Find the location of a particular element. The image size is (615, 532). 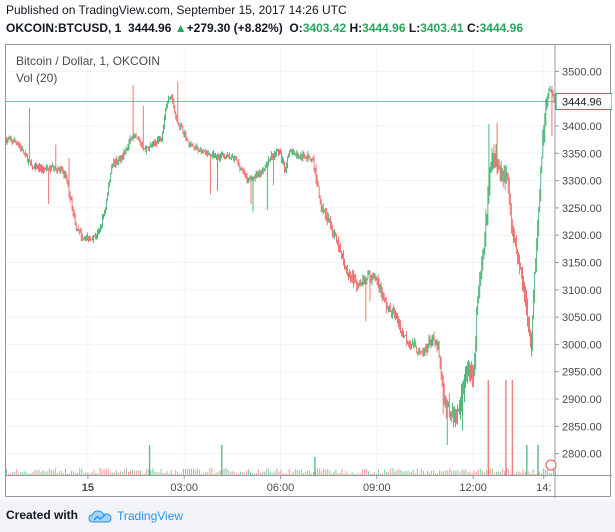

footer-bar: Created with TradingView is located at coordinates (307, 516).